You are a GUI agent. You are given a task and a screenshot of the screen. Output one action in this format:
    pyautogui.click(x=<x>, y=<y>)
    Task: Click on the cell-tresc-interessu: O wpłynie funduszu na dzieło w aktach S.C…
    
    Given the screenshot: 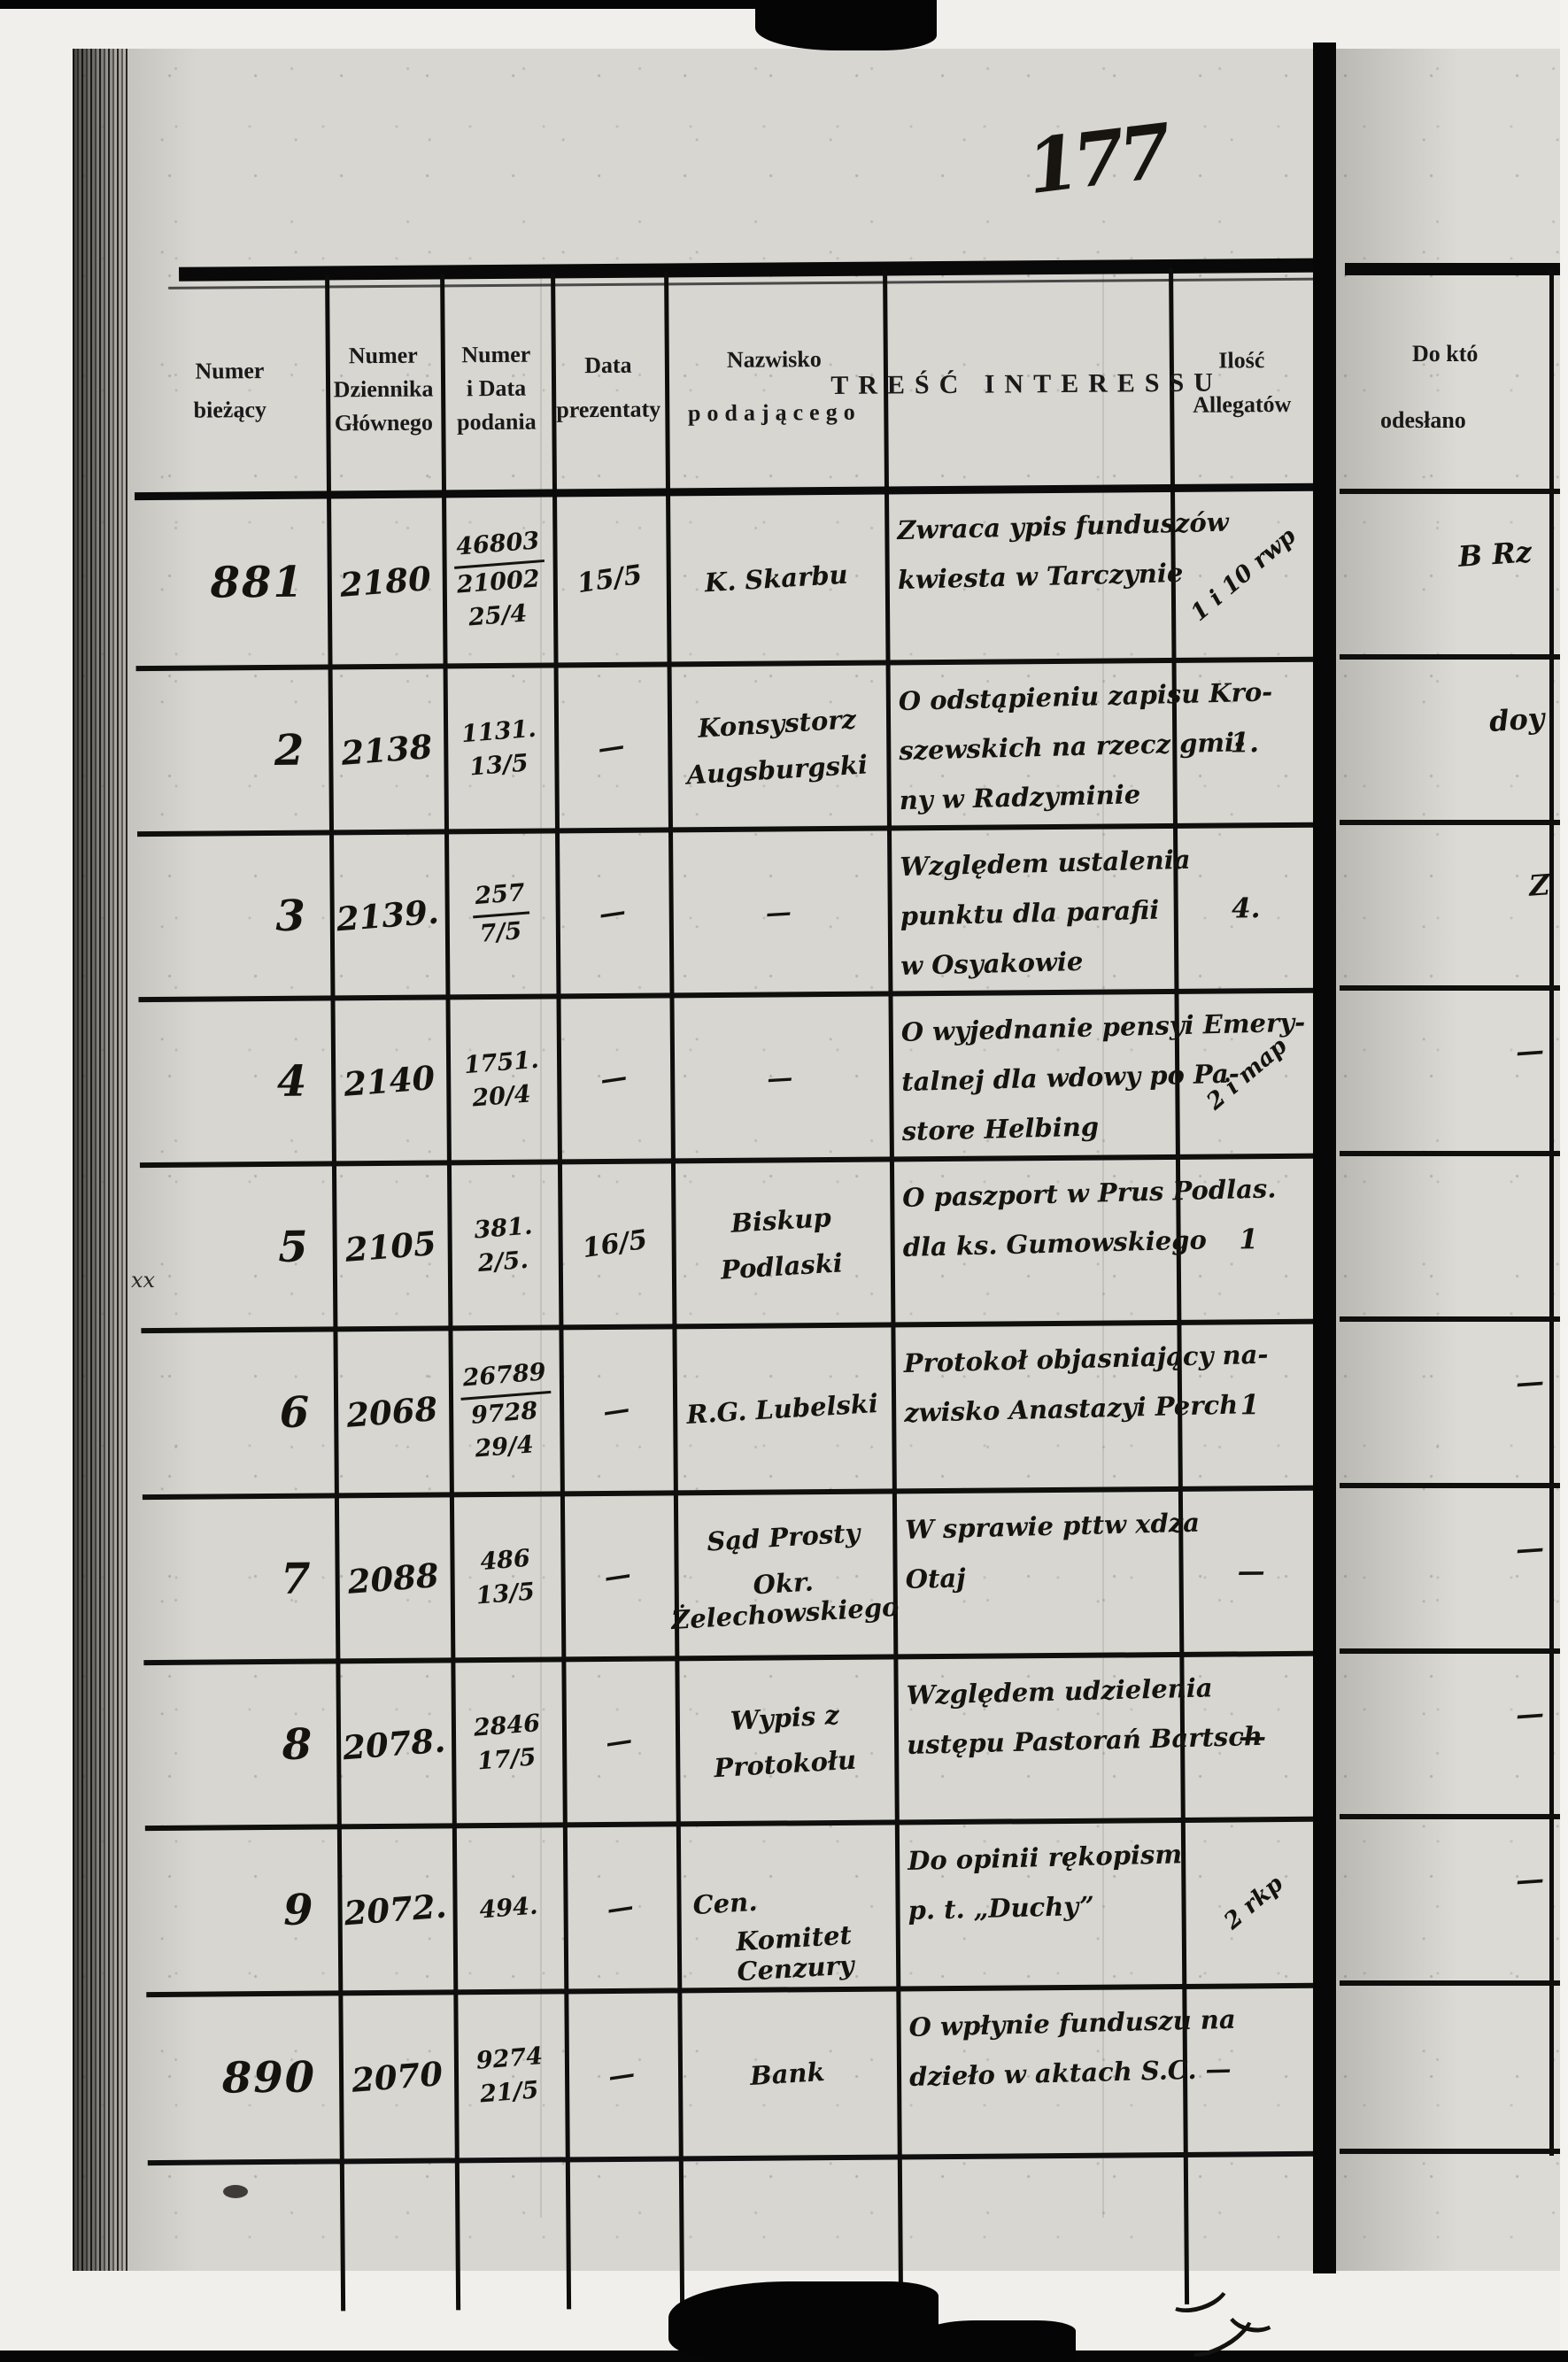 What is the action you would take?
    pyautogui.click(x=1066, y=2072)
    